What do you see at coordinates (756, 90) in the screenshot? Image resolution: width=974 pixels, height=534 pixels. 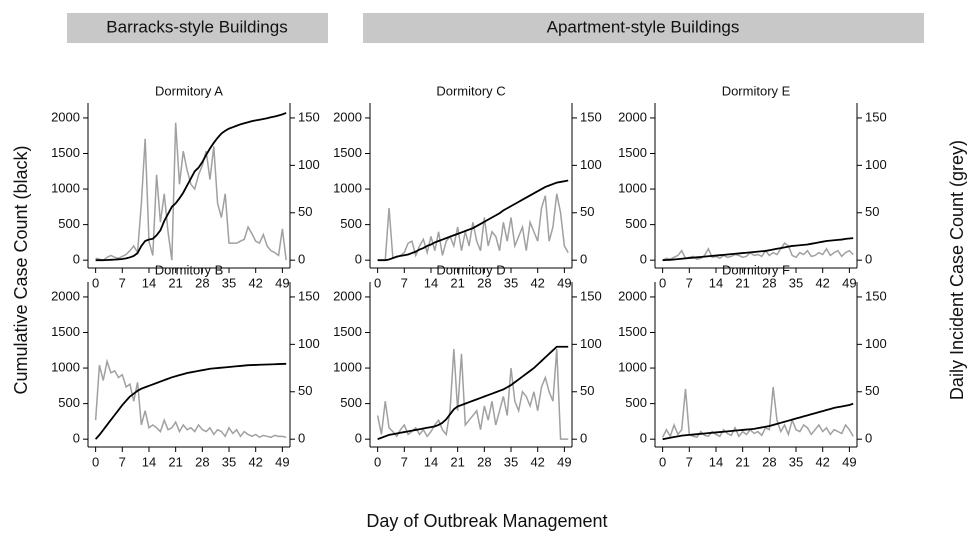 I see `panel-title: Dormitory E` at bounding box center [756, 90].